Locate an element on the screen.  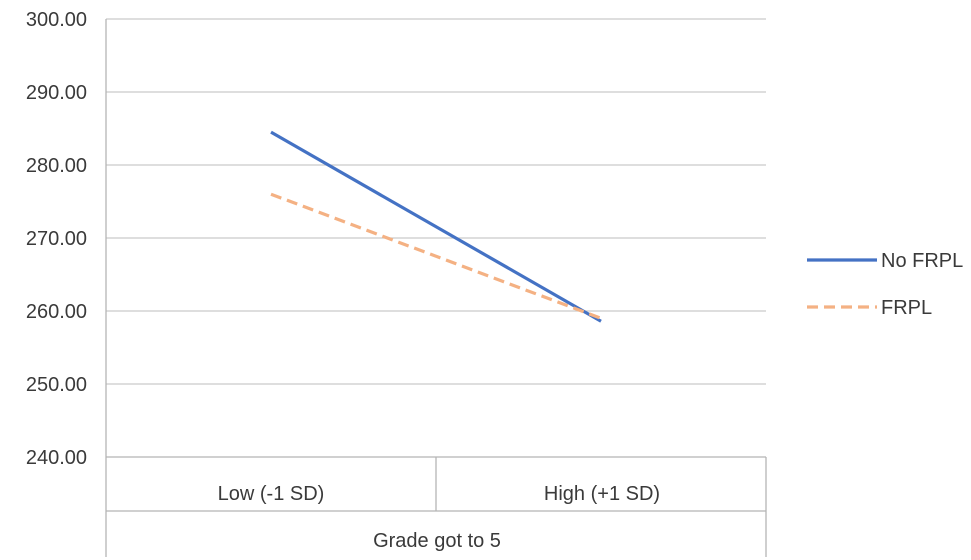
legend-label-frpl: FRPL is located at coordinates (906, 308).